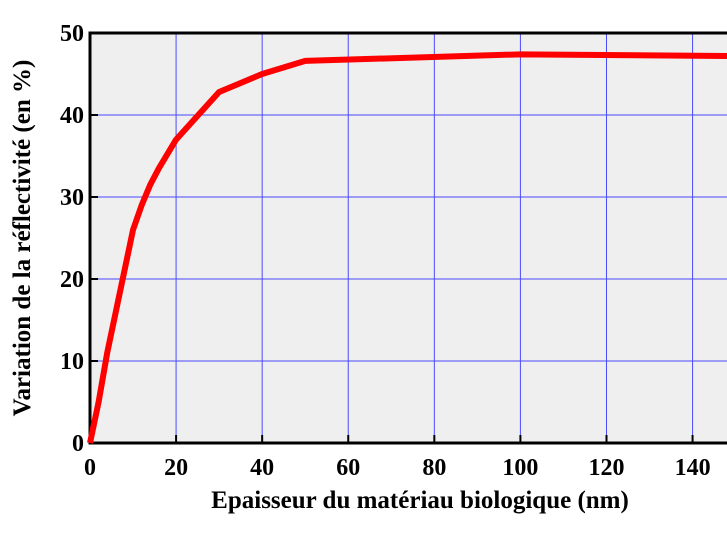  What do you see at coordinates (78, 444) in the screenshot?
I see `y-tick-label: 0` at bounding box center [78, 444].